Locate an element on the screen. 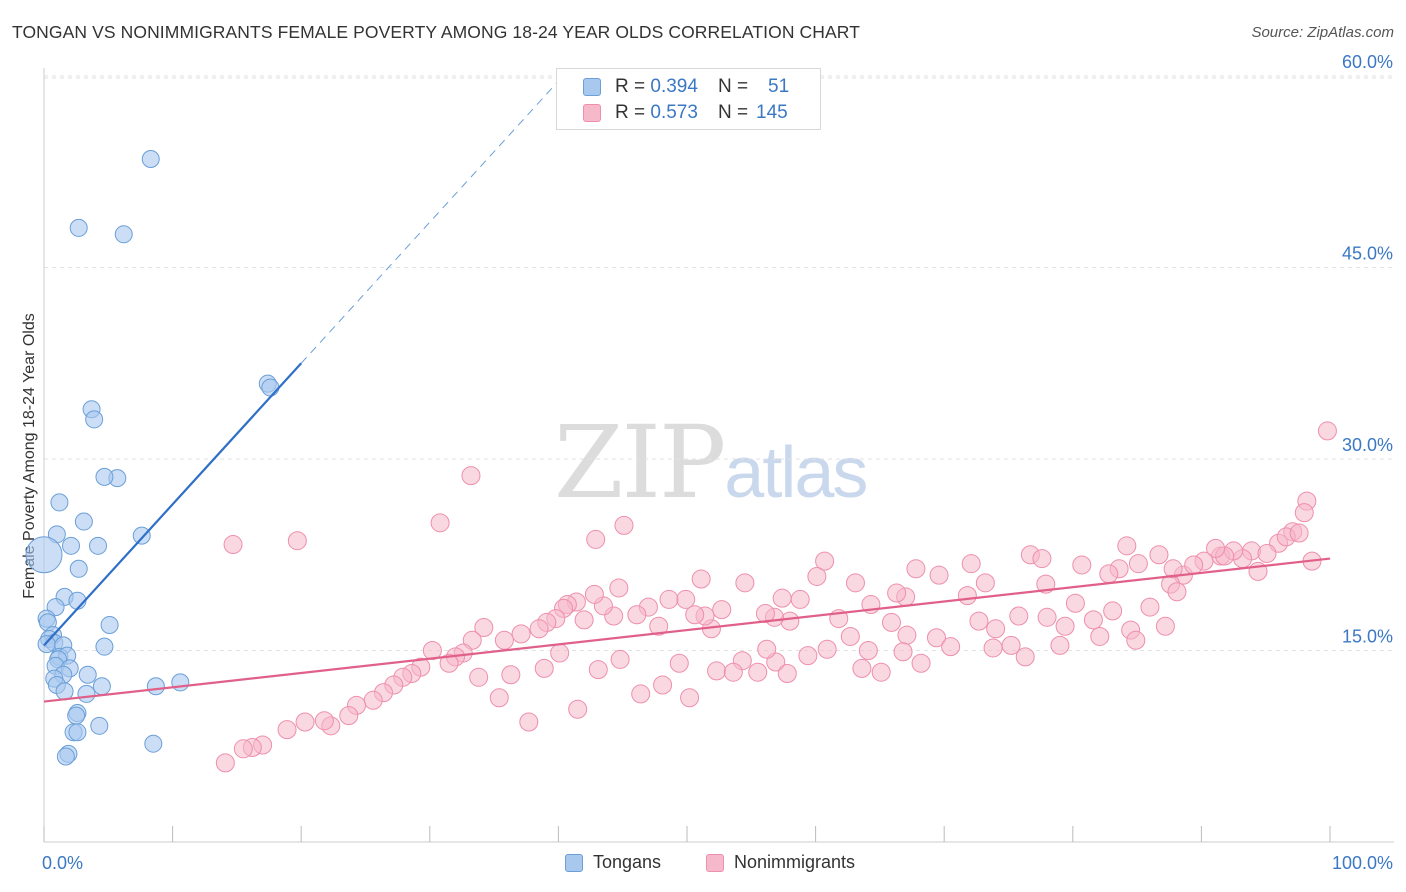 This screenshot has width=1406, height=892. tongans-swatch is located at coordinates (592, 87).